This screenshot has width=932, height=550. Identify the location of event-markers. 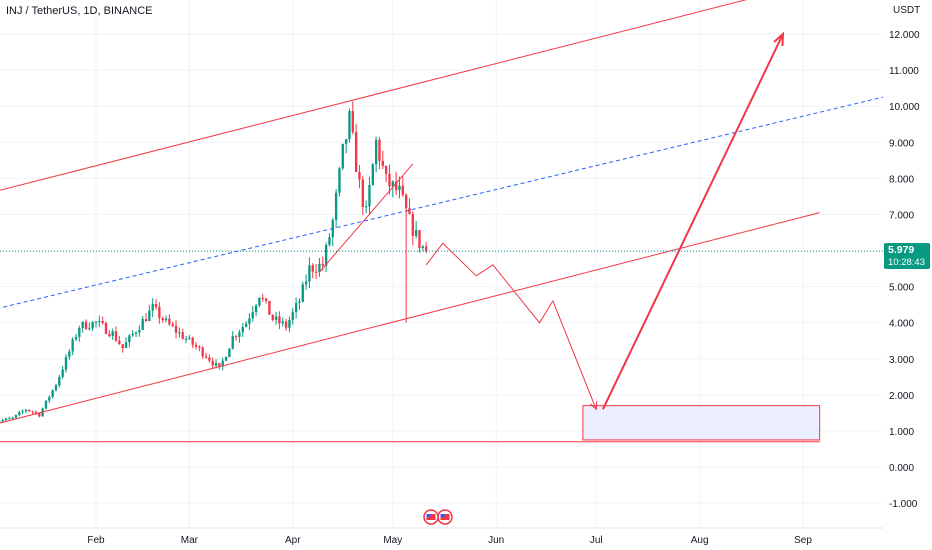
(438, 517).